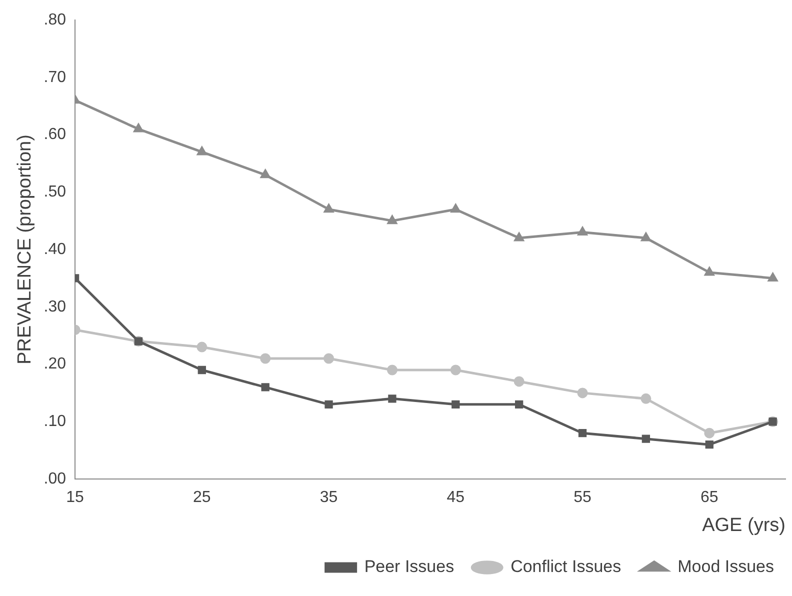  What do you see at coordinates (409, 566) in the screenshot?
I see `legend-label: Peer Issues` at bounding box center [409, 566].